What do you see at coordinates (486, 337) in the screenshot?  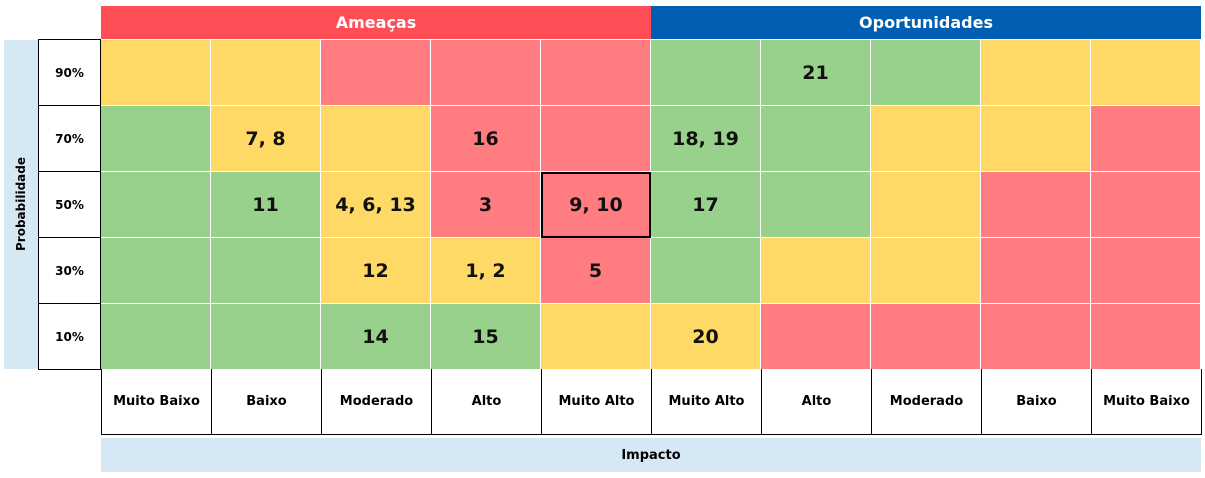 I see `risk-cell: 15` at bounding box center [486, 337].